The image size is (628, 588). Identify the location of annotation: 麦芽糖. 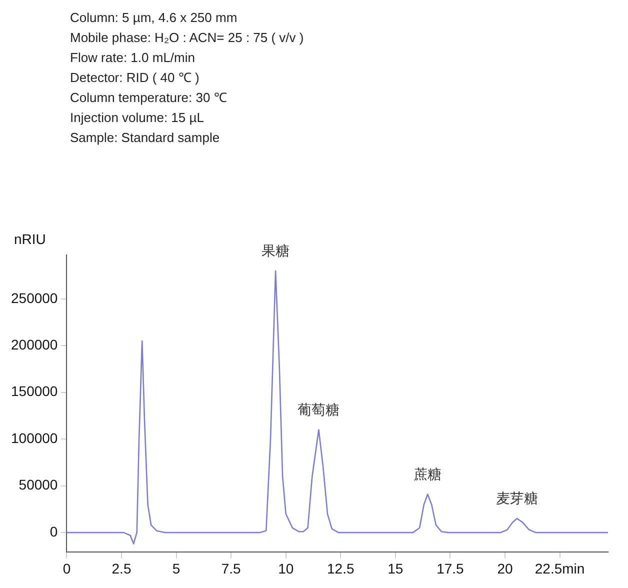
(517, 499).